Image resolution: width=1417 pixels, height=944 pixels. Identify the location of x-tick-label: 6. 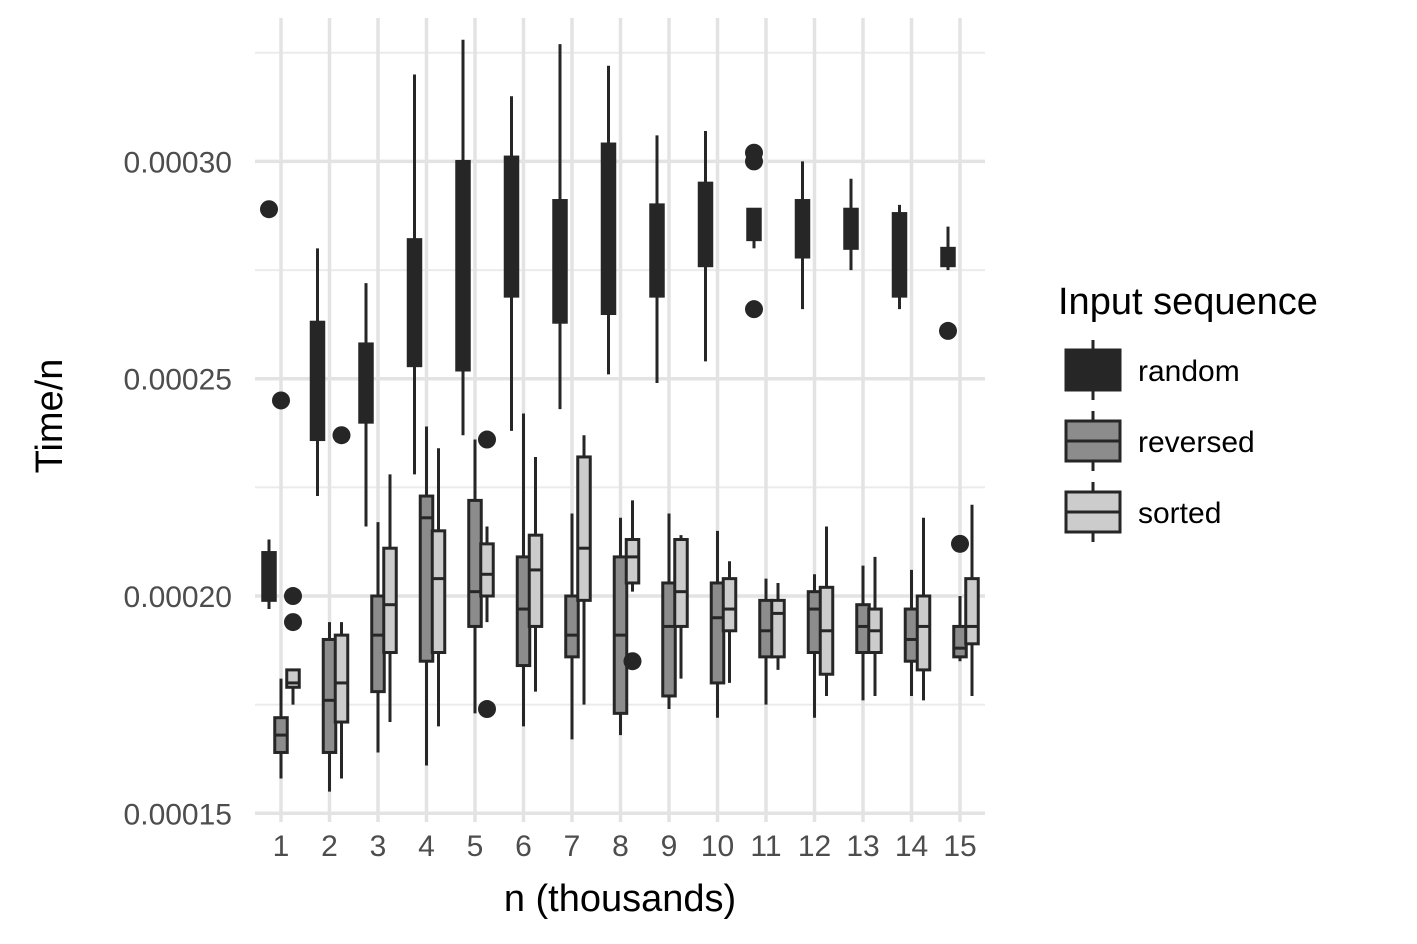
(523, 846).